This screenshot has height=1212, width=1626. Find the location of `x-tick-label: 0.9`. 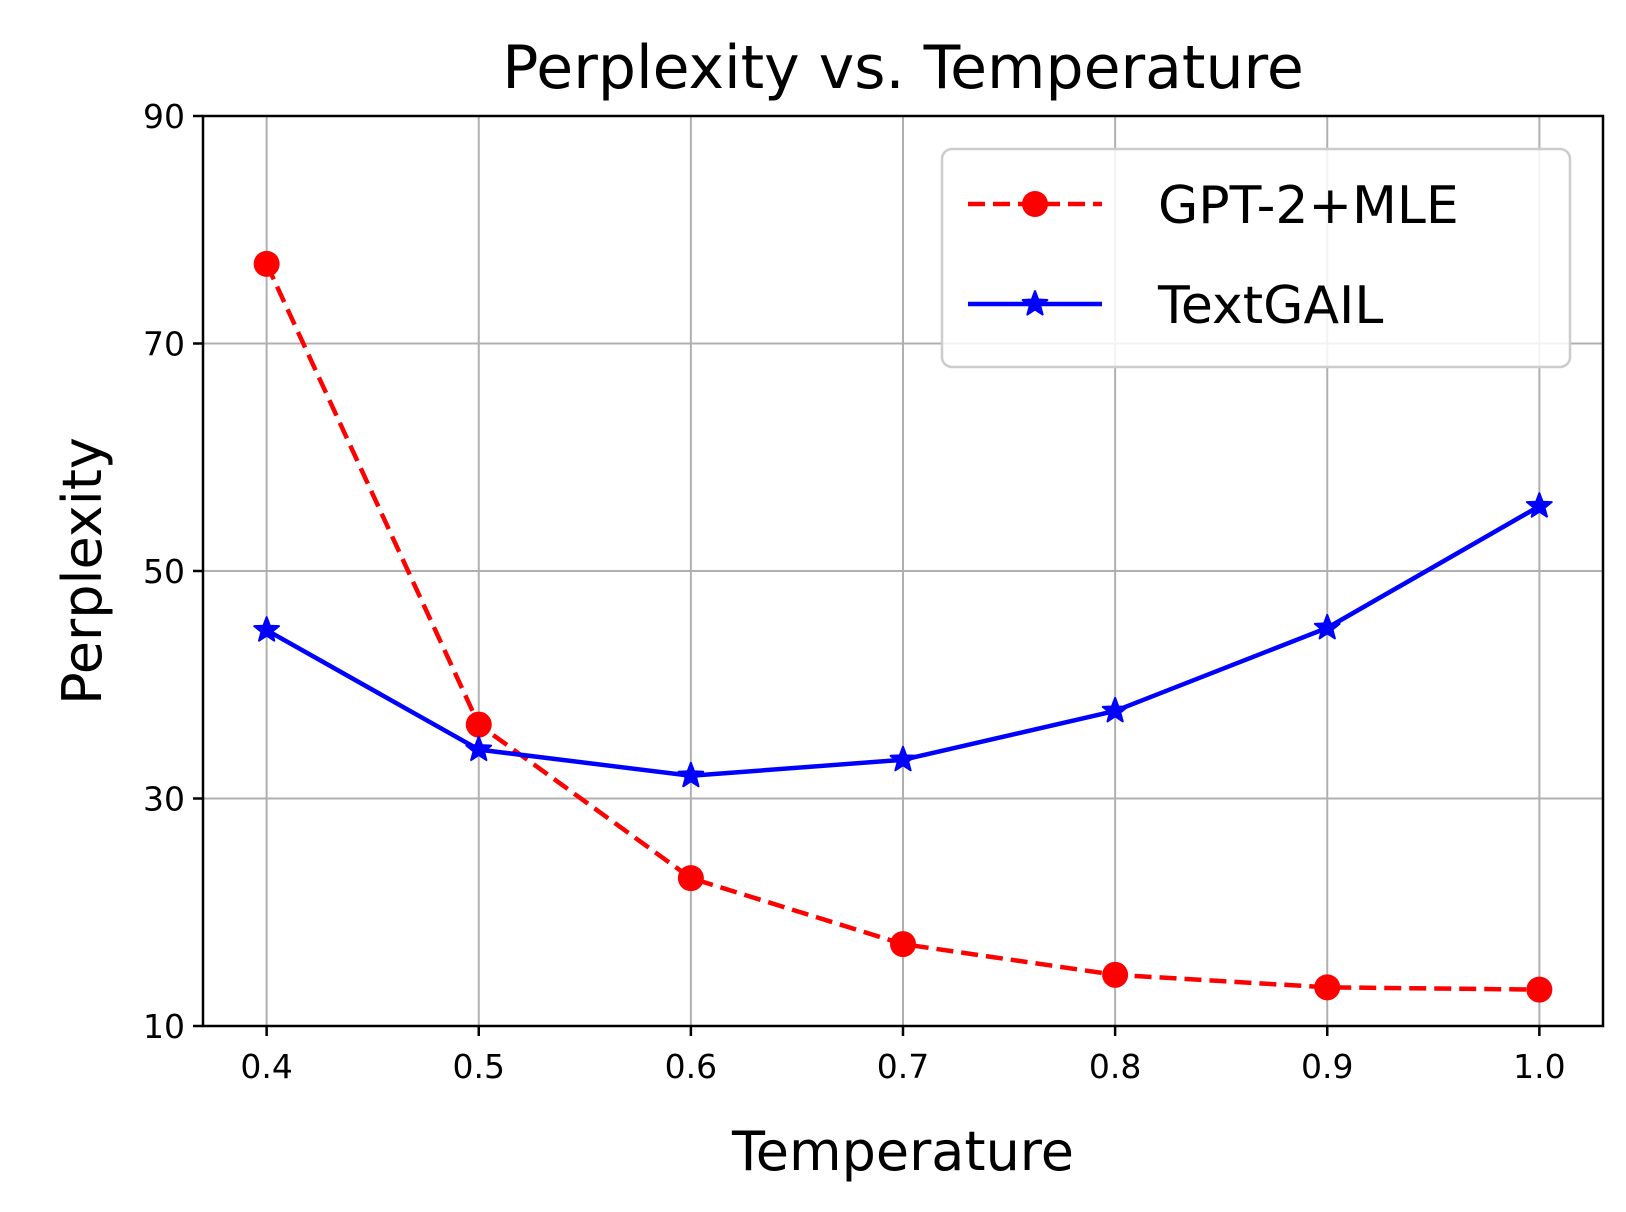

x-tick-label: 0.9 is located at coordinates (1327, 1066).